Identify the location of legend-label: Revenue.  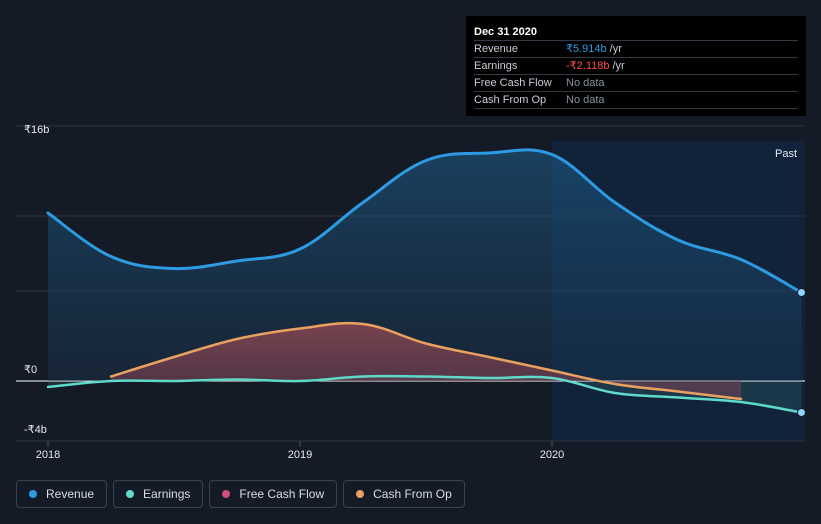
(70, 494).